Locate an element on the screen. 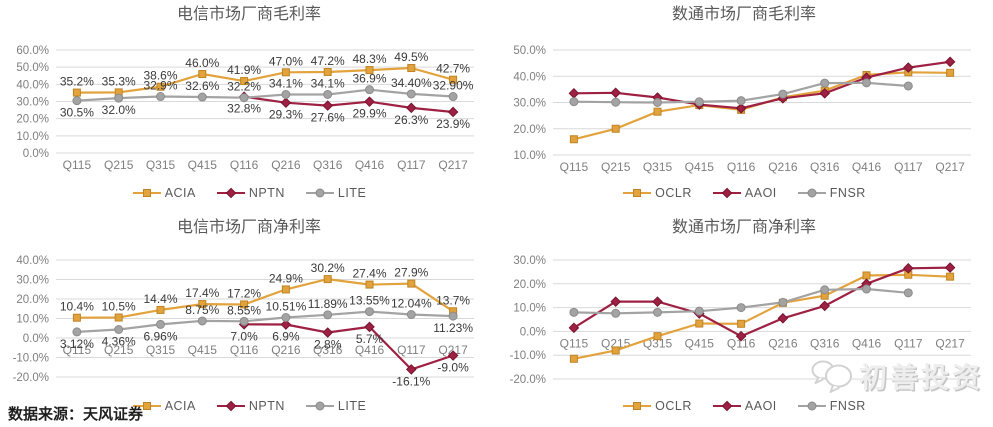 The width and height of the screenshot is (993, 427). data-label: 6.9% is located at coordinates (286, 337).